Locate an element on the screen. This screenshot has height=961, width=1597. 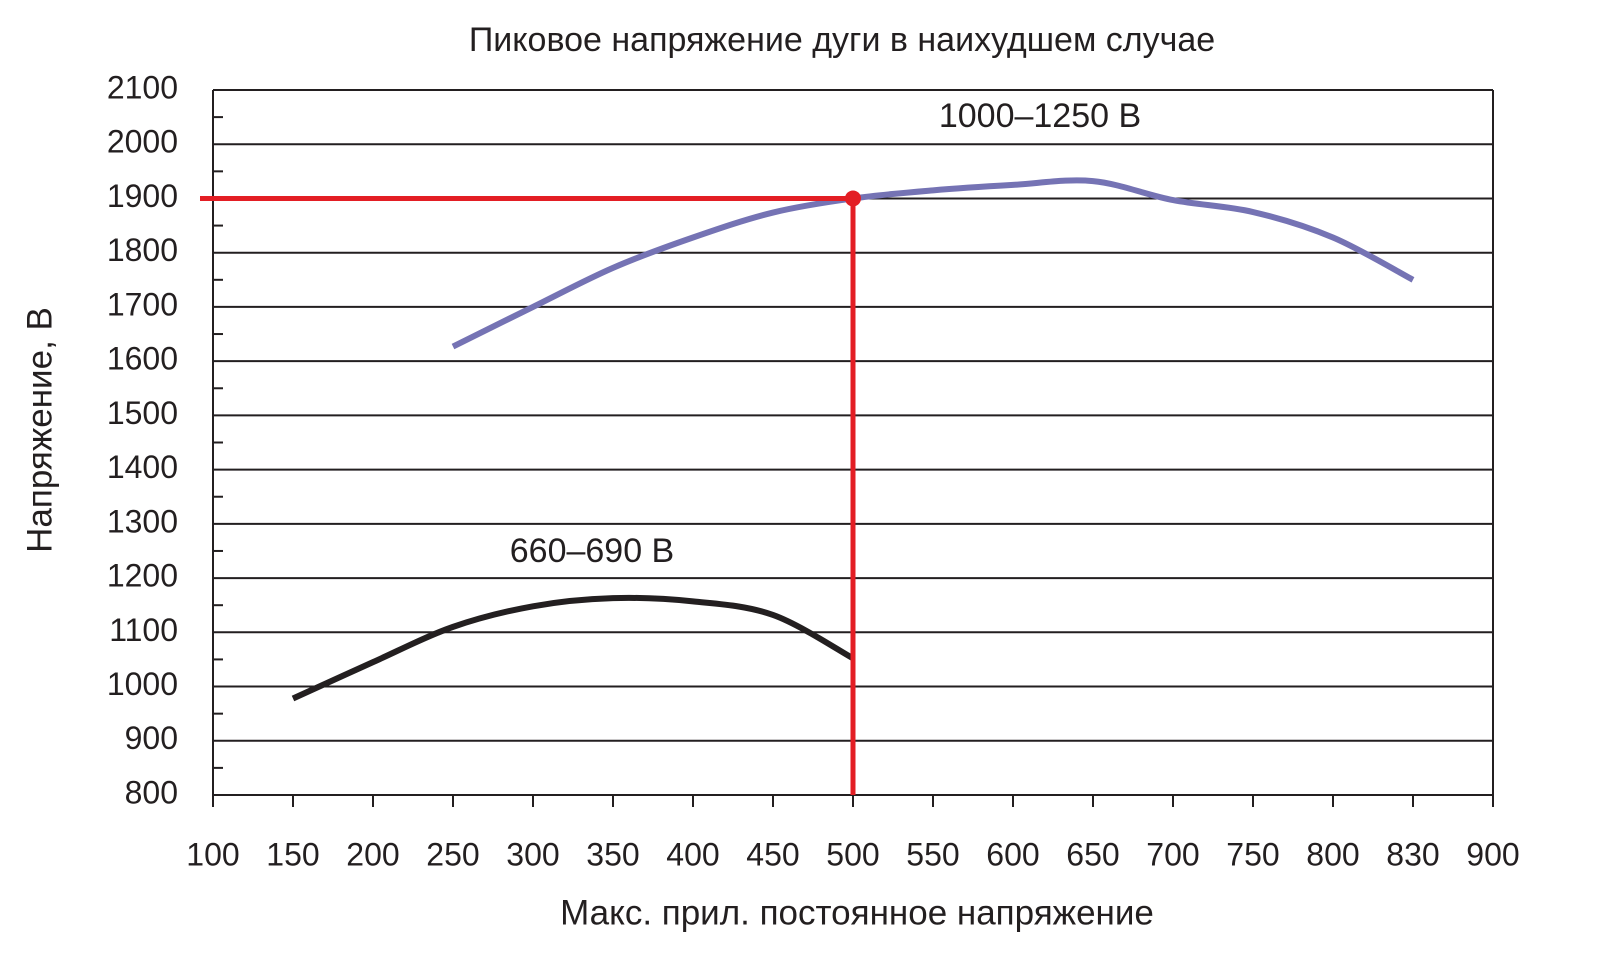
y-tick-label: 2000 is located at coordinates (142, 142).